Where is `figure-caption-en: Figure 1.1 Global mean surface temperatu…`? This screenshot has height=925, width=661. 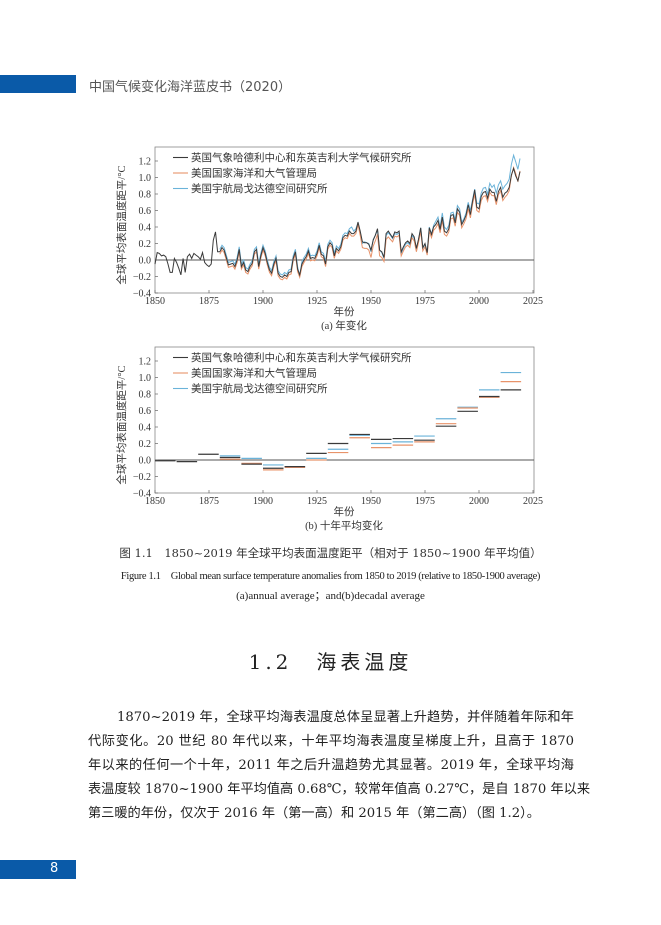 figure-caption-en: Figure 1.1 Global mean surface temperatu… is located at coordinates (330, 576).